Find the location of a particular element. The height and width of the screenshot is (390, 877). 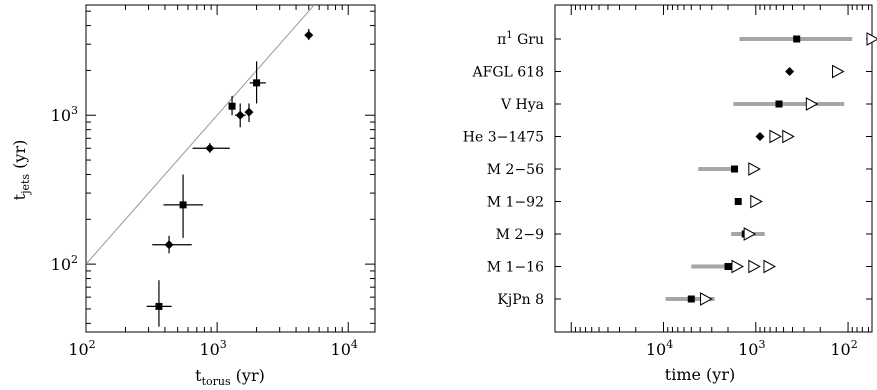

right-x-tick-label: 10² is located at coordinates (843, 348).